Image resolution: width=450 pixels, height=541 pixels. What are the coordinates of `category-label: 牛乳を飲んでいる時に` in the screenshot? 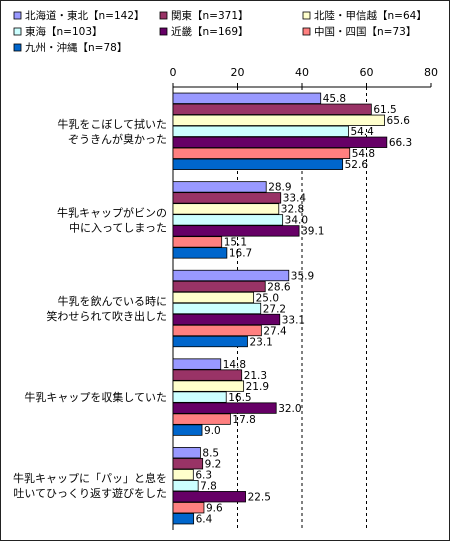 It's located at (112, 301).